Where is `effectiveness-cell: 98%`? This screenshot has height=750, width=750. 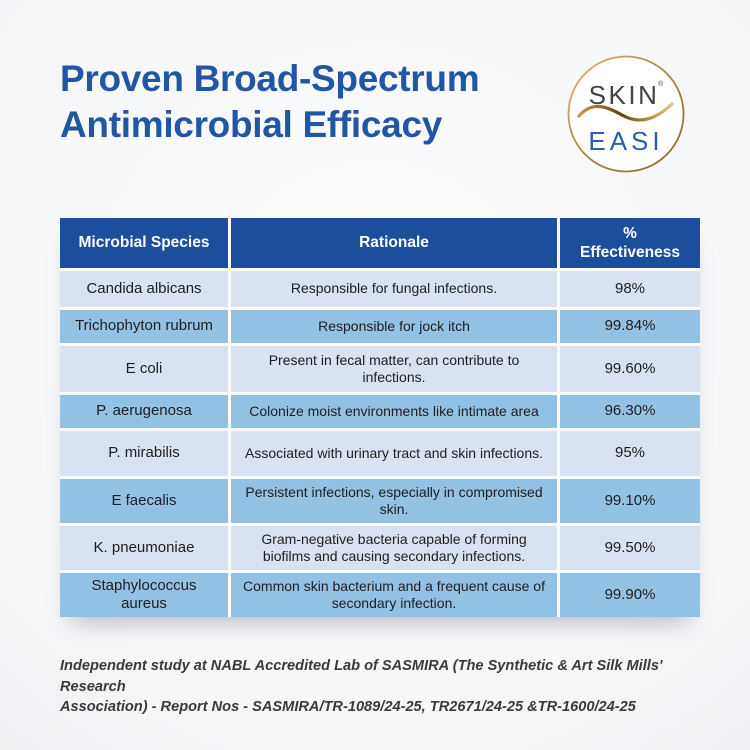
effectiveness-cell: 98% is located at coordinates (630, 289).